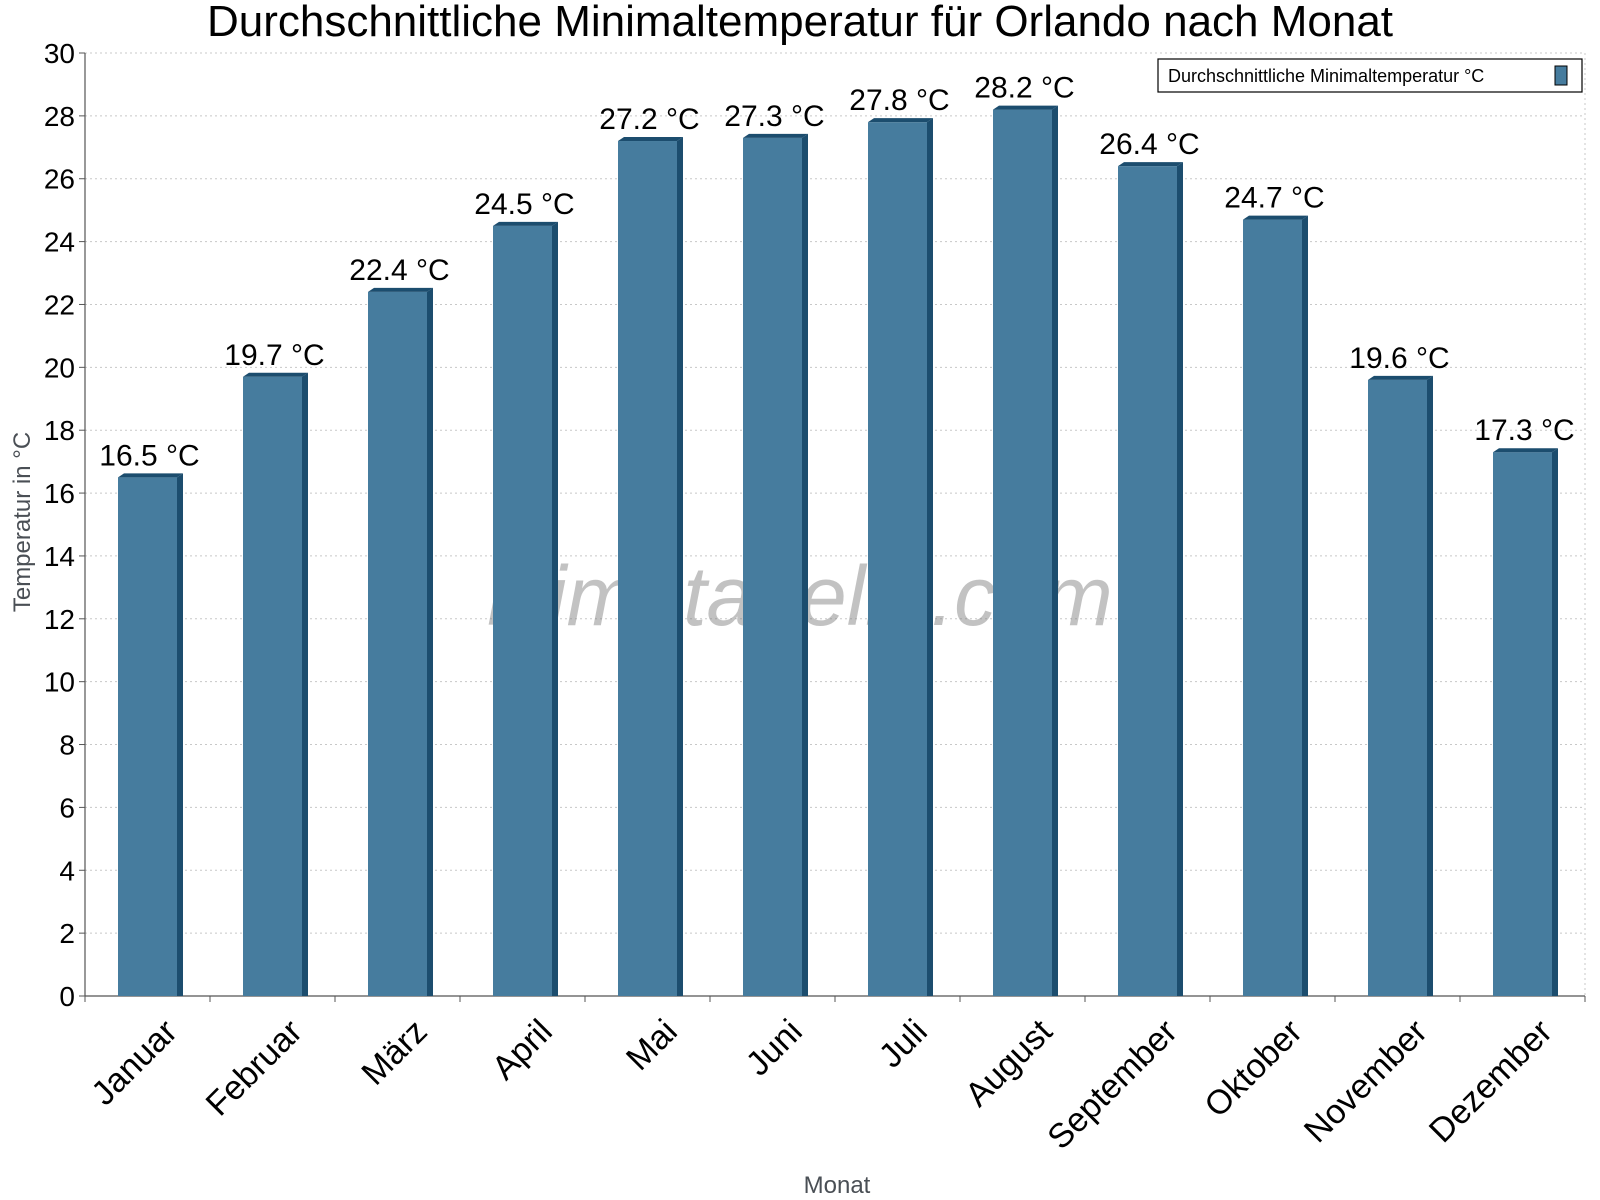 This screenshot has height=1200, width=1600. What do you see at coordinates (67, 933) in the screenshot?
I see `y-tick-label: 2` at bounding box center [67, 933].